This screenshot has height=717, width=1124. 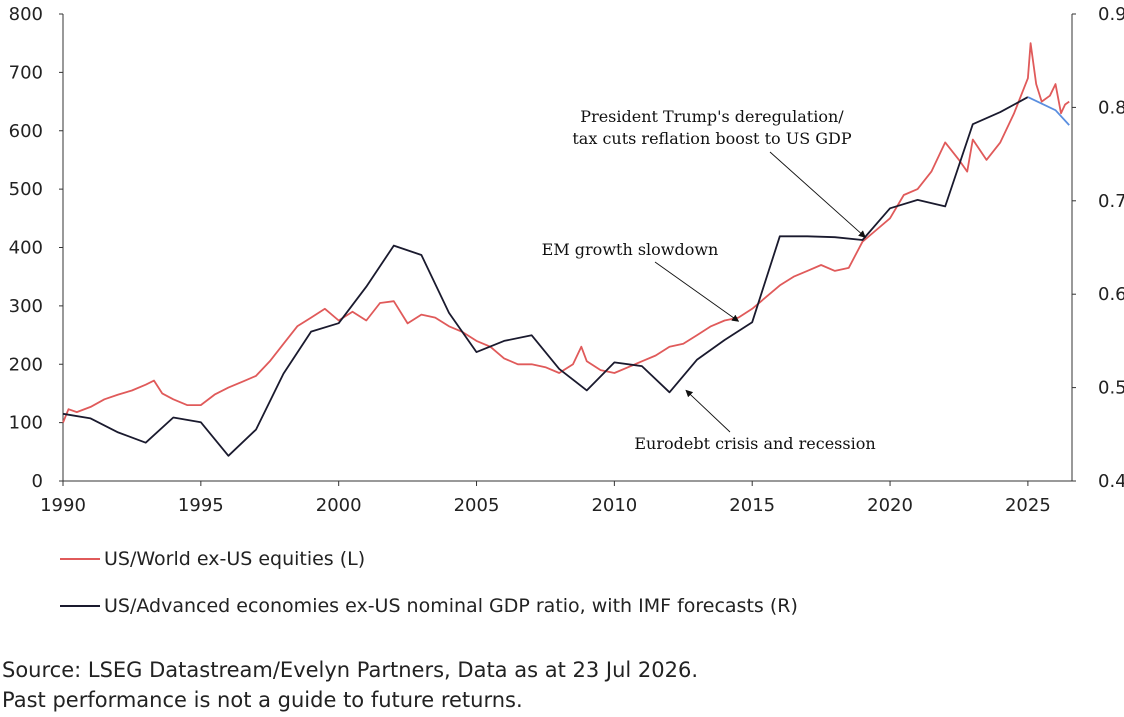 What do you see at coordinates (37, 481) in the screenshot?
I see `left-tick-label: 0` at bounding box center [37, 481].